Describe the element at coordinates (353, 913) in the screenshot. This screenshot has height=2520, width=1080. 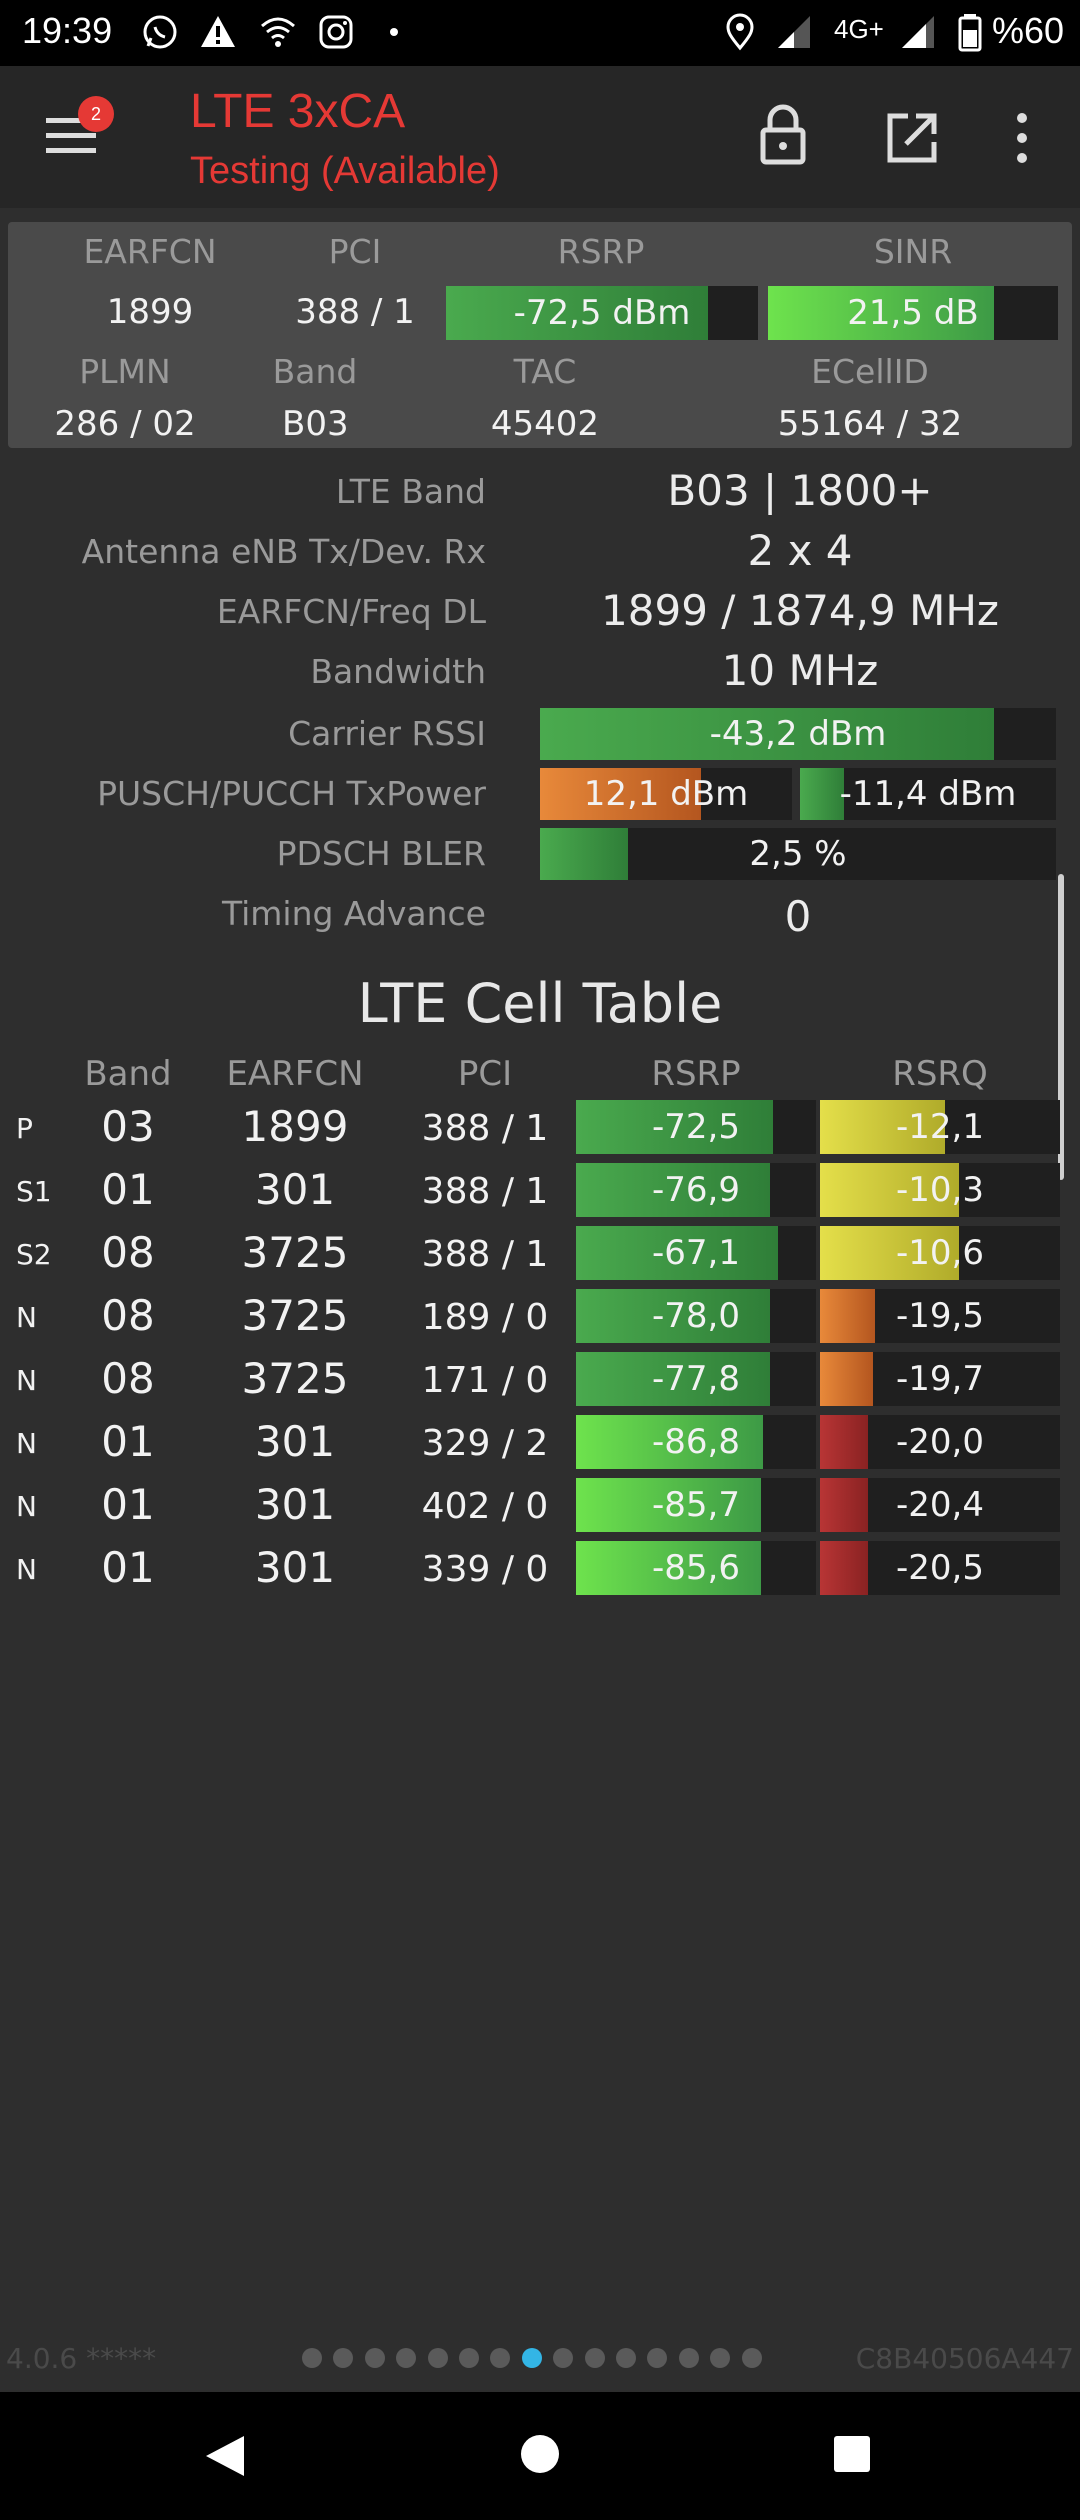
I see `label-timing-advance: Timing Advance` at that location.